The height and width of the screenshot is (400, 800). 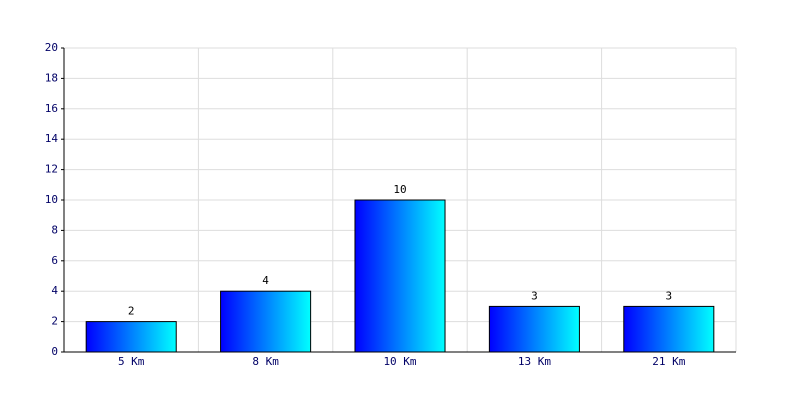 I want to click on x-tick-label: 10 Km, so click(x=399, y=361).